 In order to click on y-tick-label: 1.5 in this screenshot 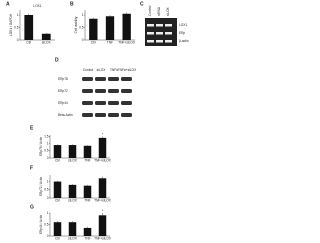, I will do `click(46, 136)`.